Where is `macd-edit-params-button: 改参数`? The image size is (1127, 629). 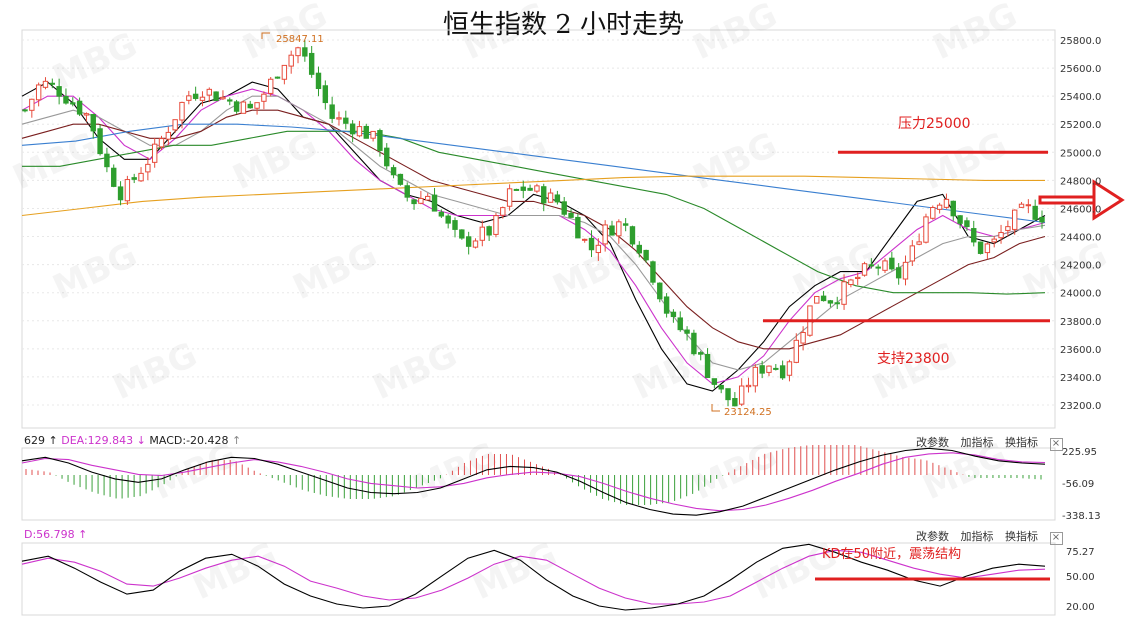 macd-edit-params-button: 改参数 is located at coordinates (932, 442).